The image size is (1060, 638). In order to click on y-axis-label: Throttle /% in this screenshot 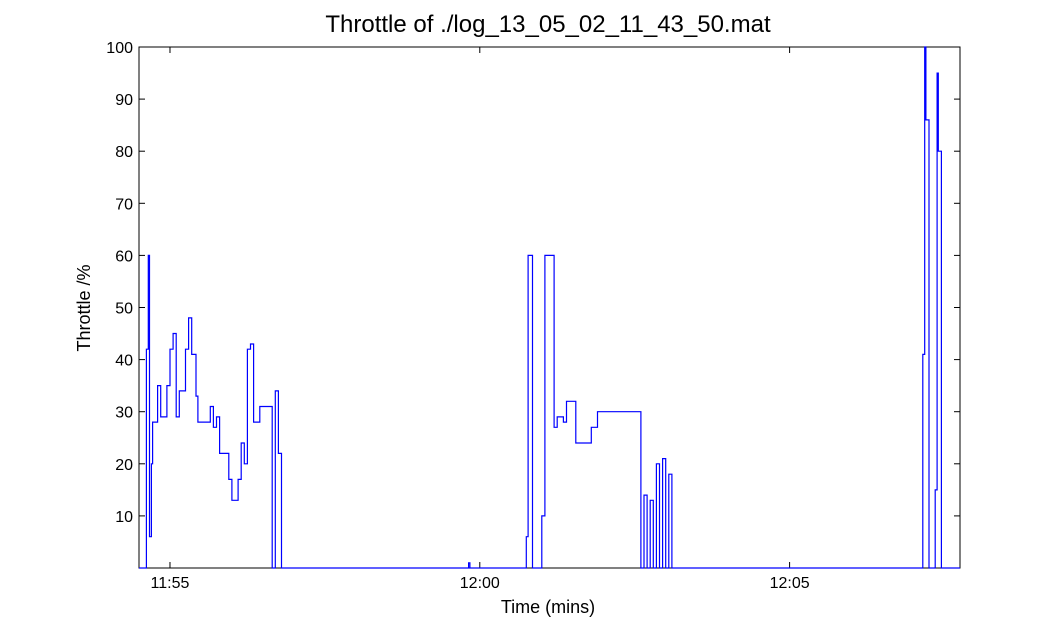, I will do `click(84, 307)`.